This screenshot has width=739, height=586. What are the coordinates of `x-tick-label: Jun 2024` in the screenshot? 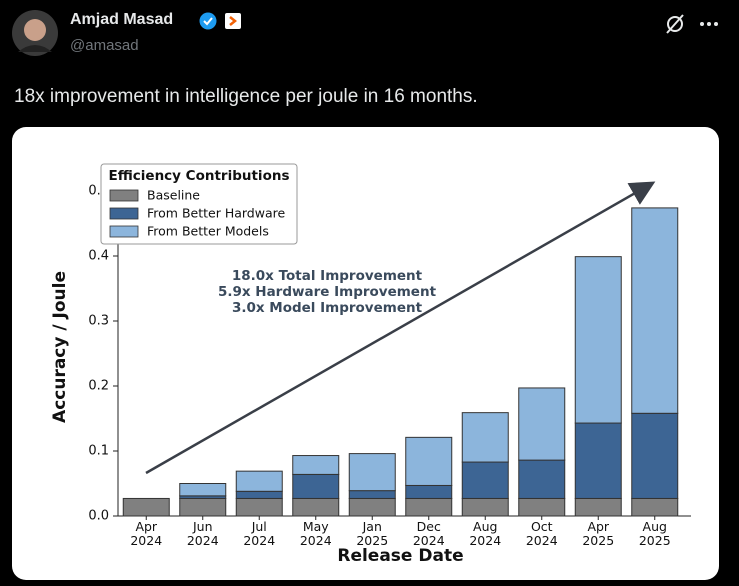 It's located at (202, 533).